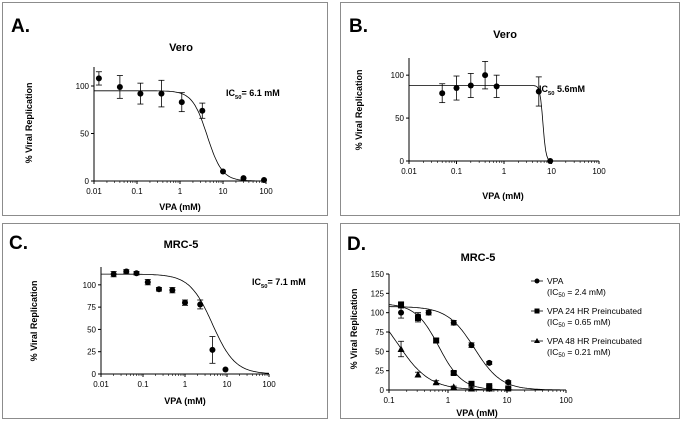  What do you see at coordinates (358, 26) in the screenshot?
I see `panel-label: B.` at bounding box center [358, 26].